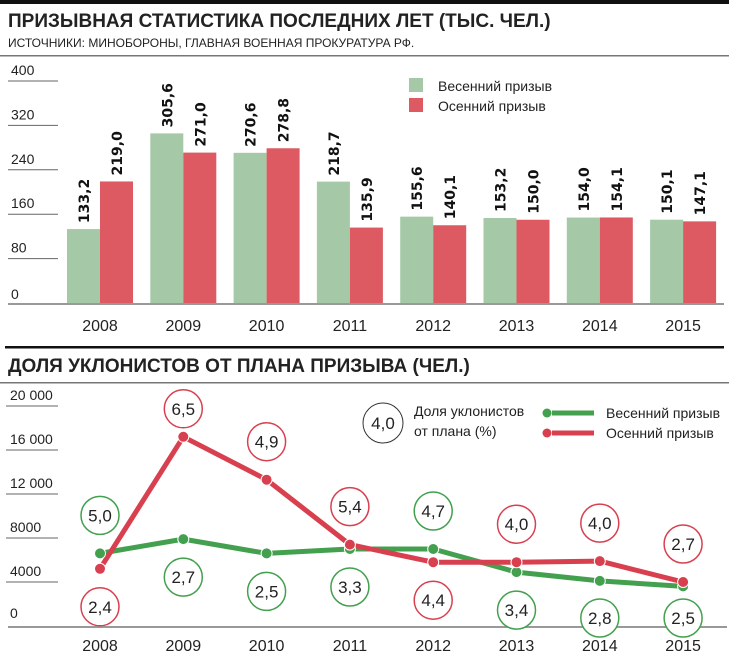 This screenshot has height=665, width=729. I want to click on line-chart-title: ДОЛЯ УКЛОНИСТОВ ОТ ПЛАНА ПРИЗЫВА (ЧЕЛ.), so click(239, 366).